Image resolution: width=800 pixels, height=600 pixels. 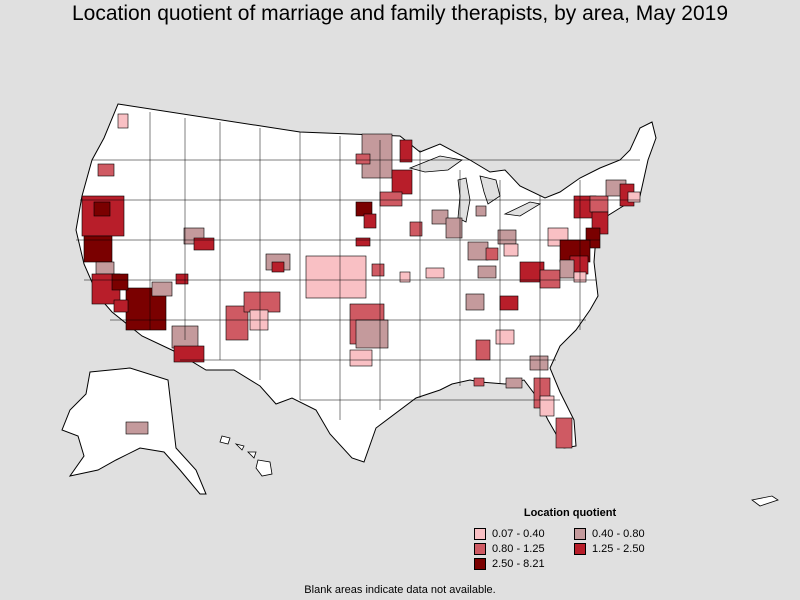 I want to click on legend-item-2: 0.80 - 1.25, so click(x=520, y=548).